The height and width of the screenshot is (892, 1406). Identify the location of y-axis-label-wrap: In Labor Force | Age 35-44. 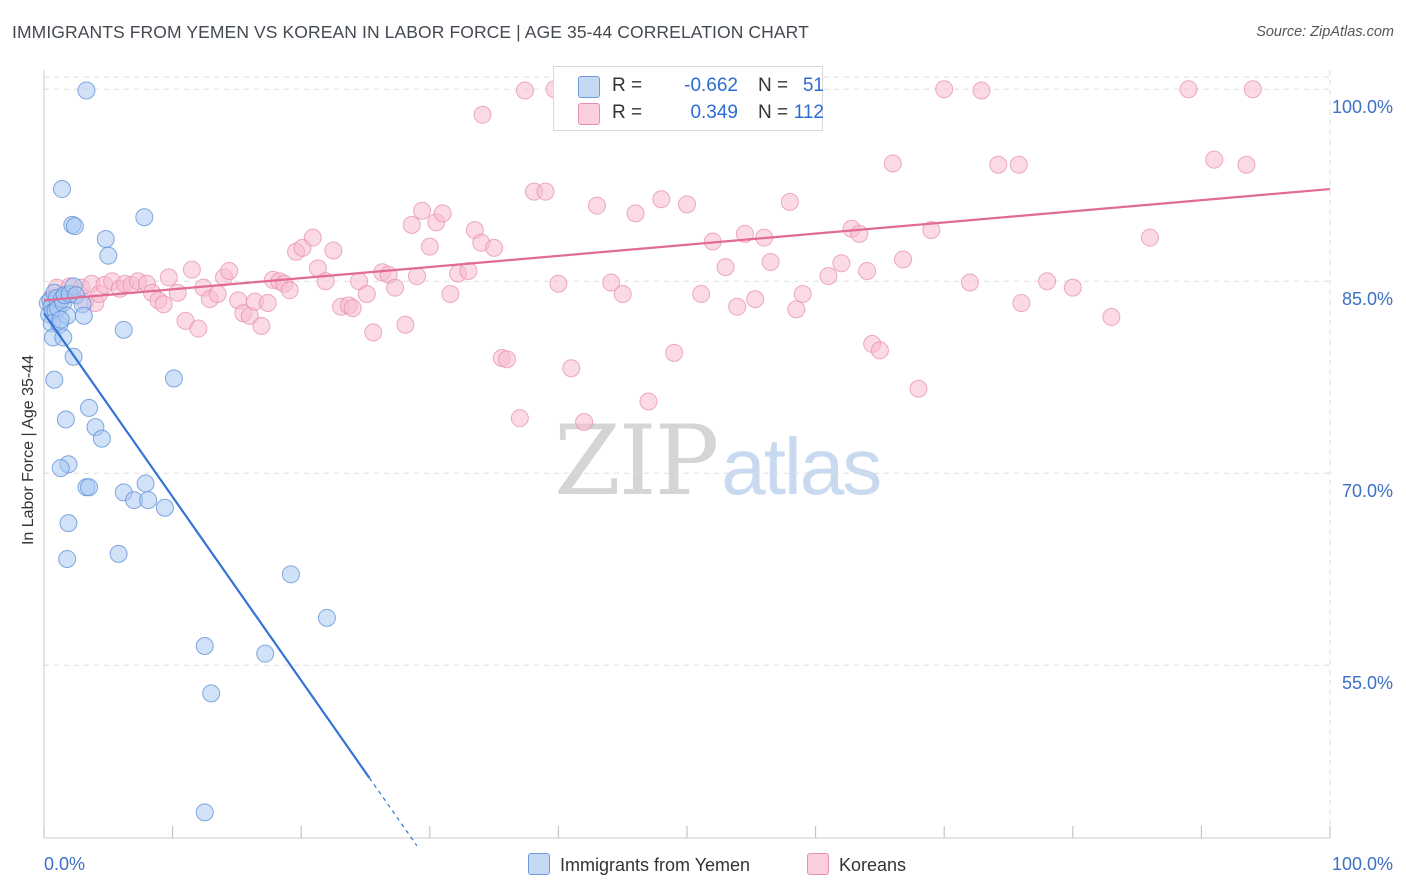
(29, 450).